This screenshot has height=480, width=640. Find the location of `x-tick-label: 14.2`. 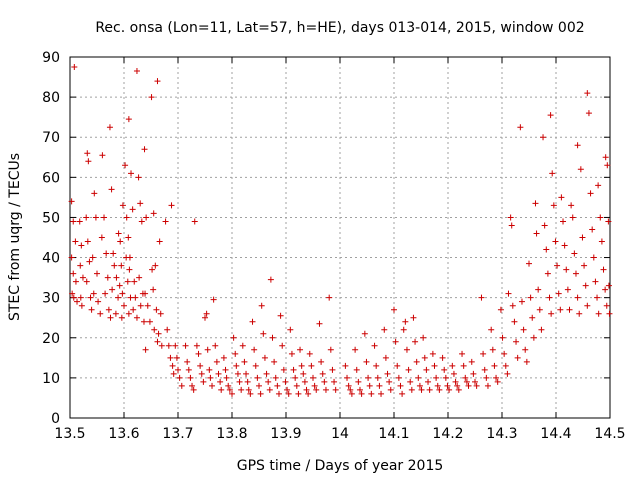

x-tick-label: 14.2 is located at coordinates (447, 434).